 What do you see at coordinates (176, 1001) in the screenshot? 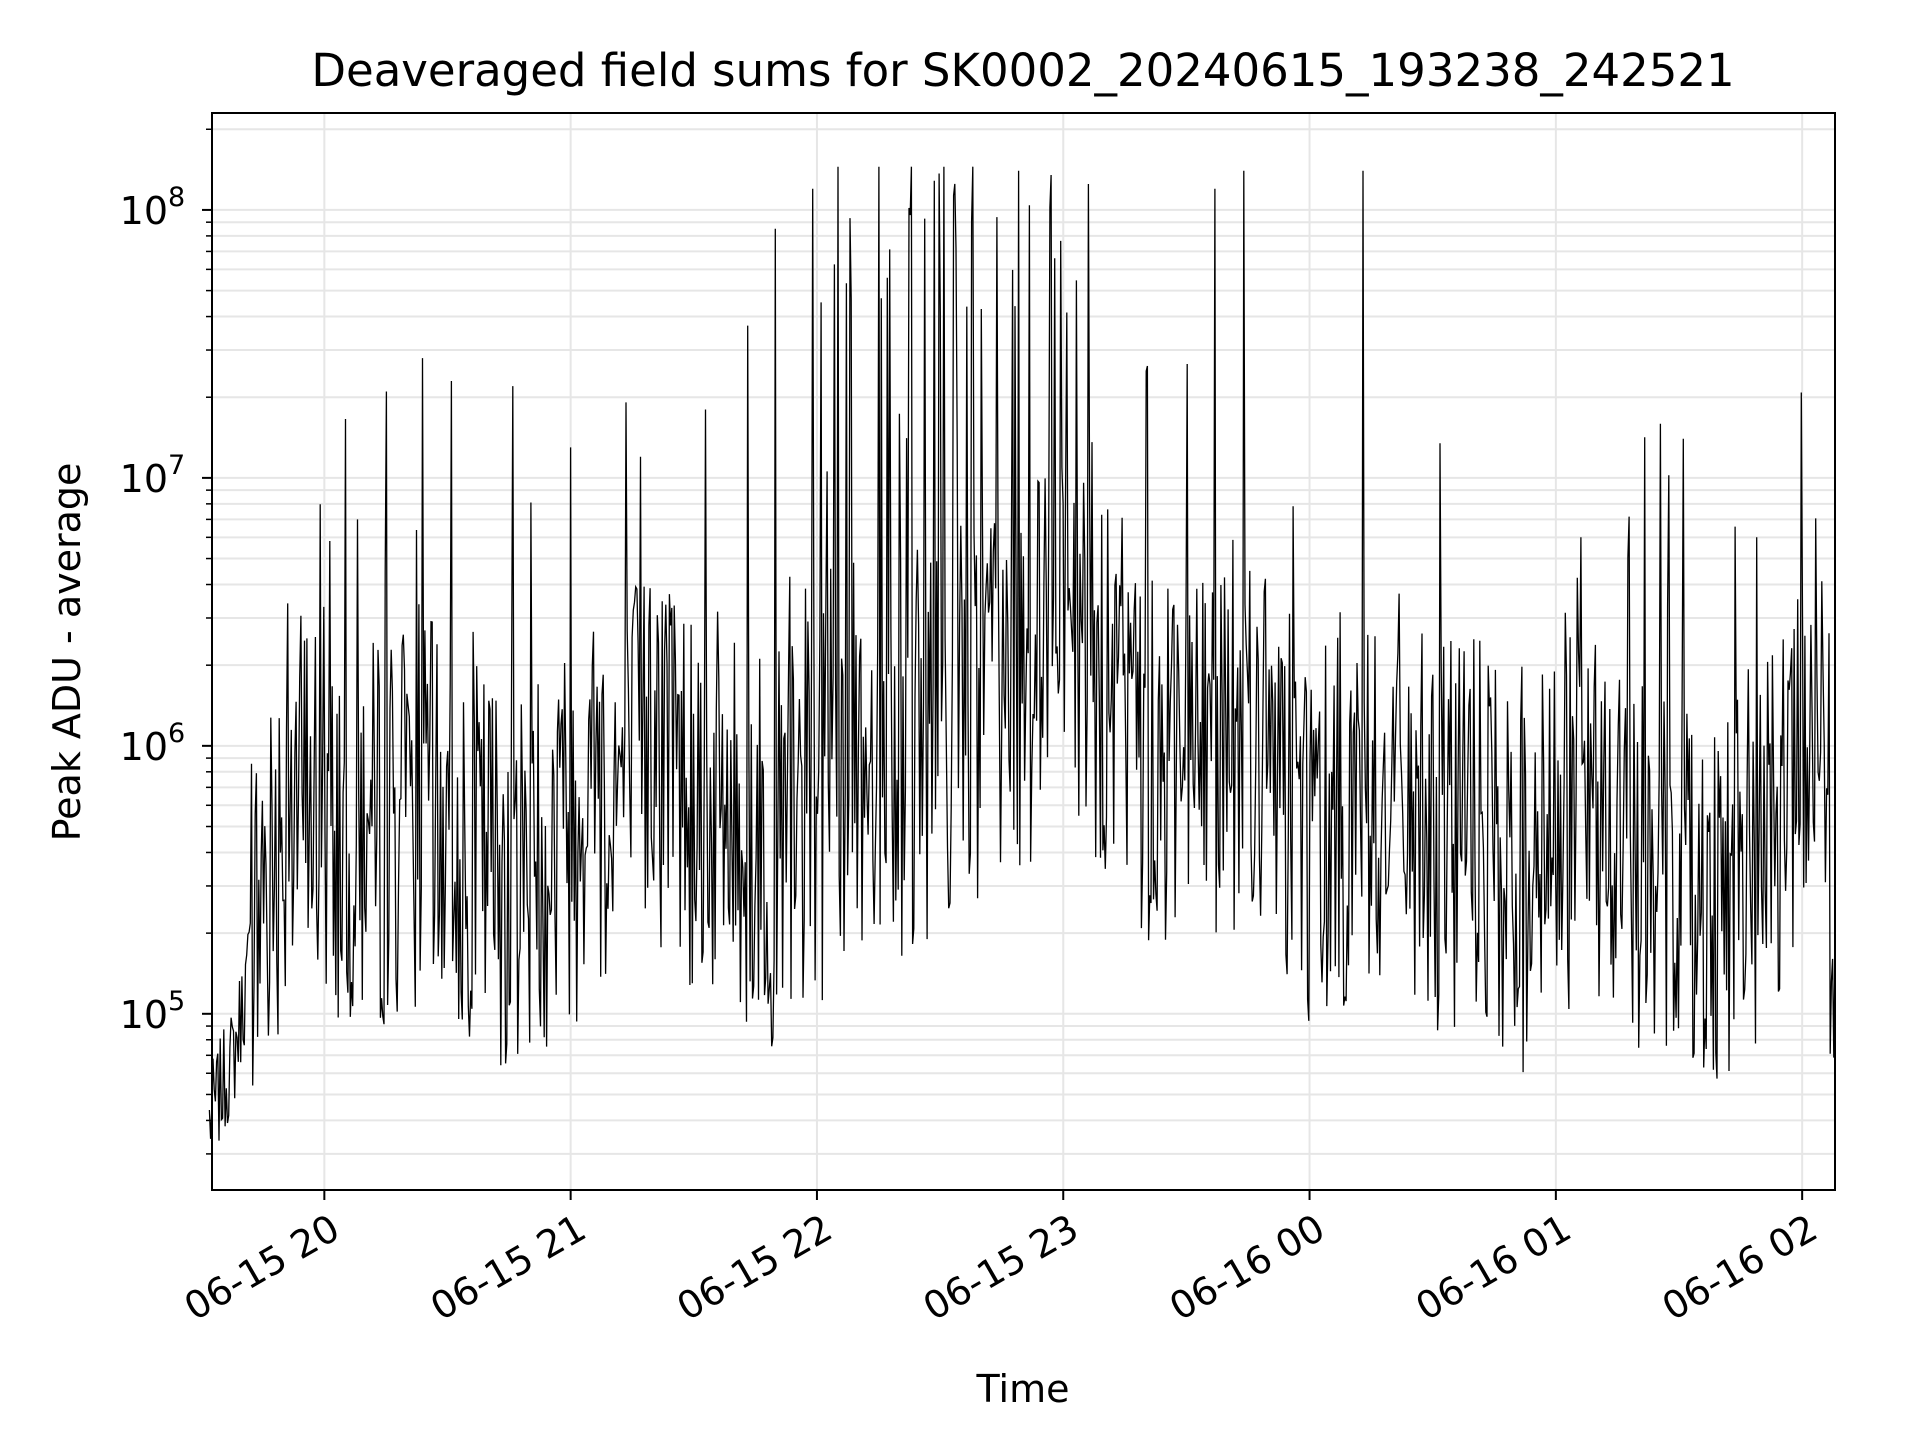
I see `y-tick-exponent: 5` at bounding box center [176, 1001].